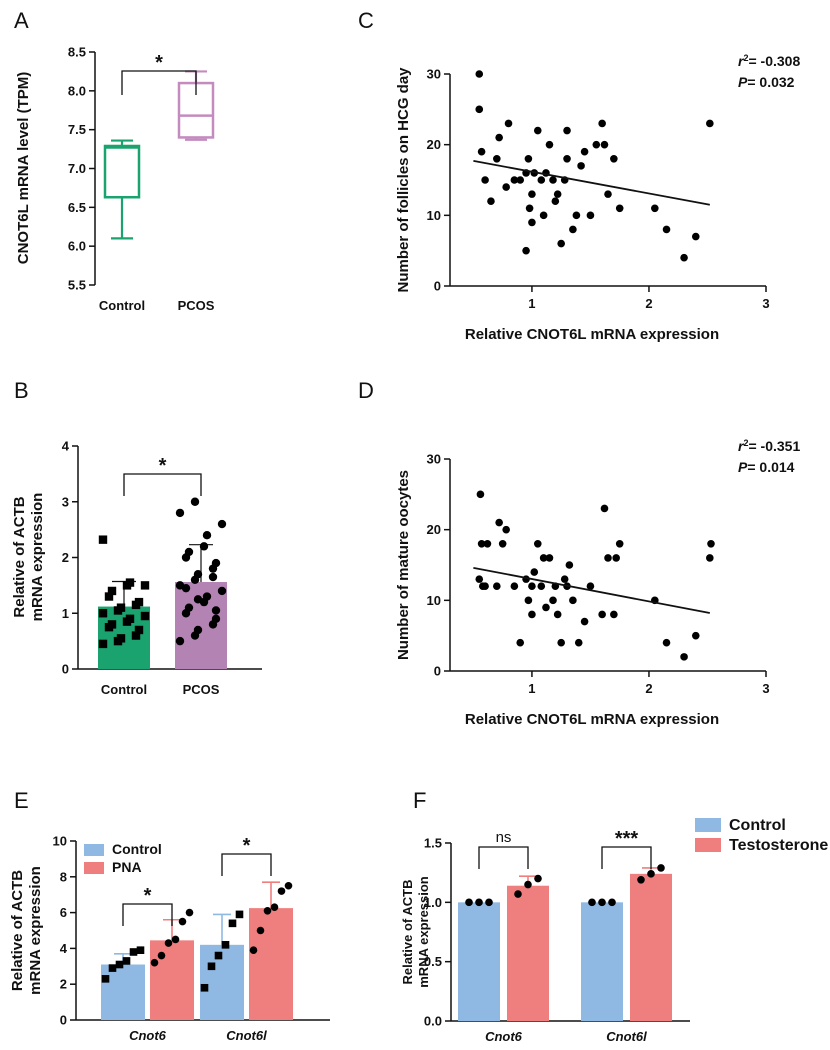  What do you see at coordinates (648, 303) in the screenshot?
I see `x-tick-label: 2` at bounding box center [648, 303].